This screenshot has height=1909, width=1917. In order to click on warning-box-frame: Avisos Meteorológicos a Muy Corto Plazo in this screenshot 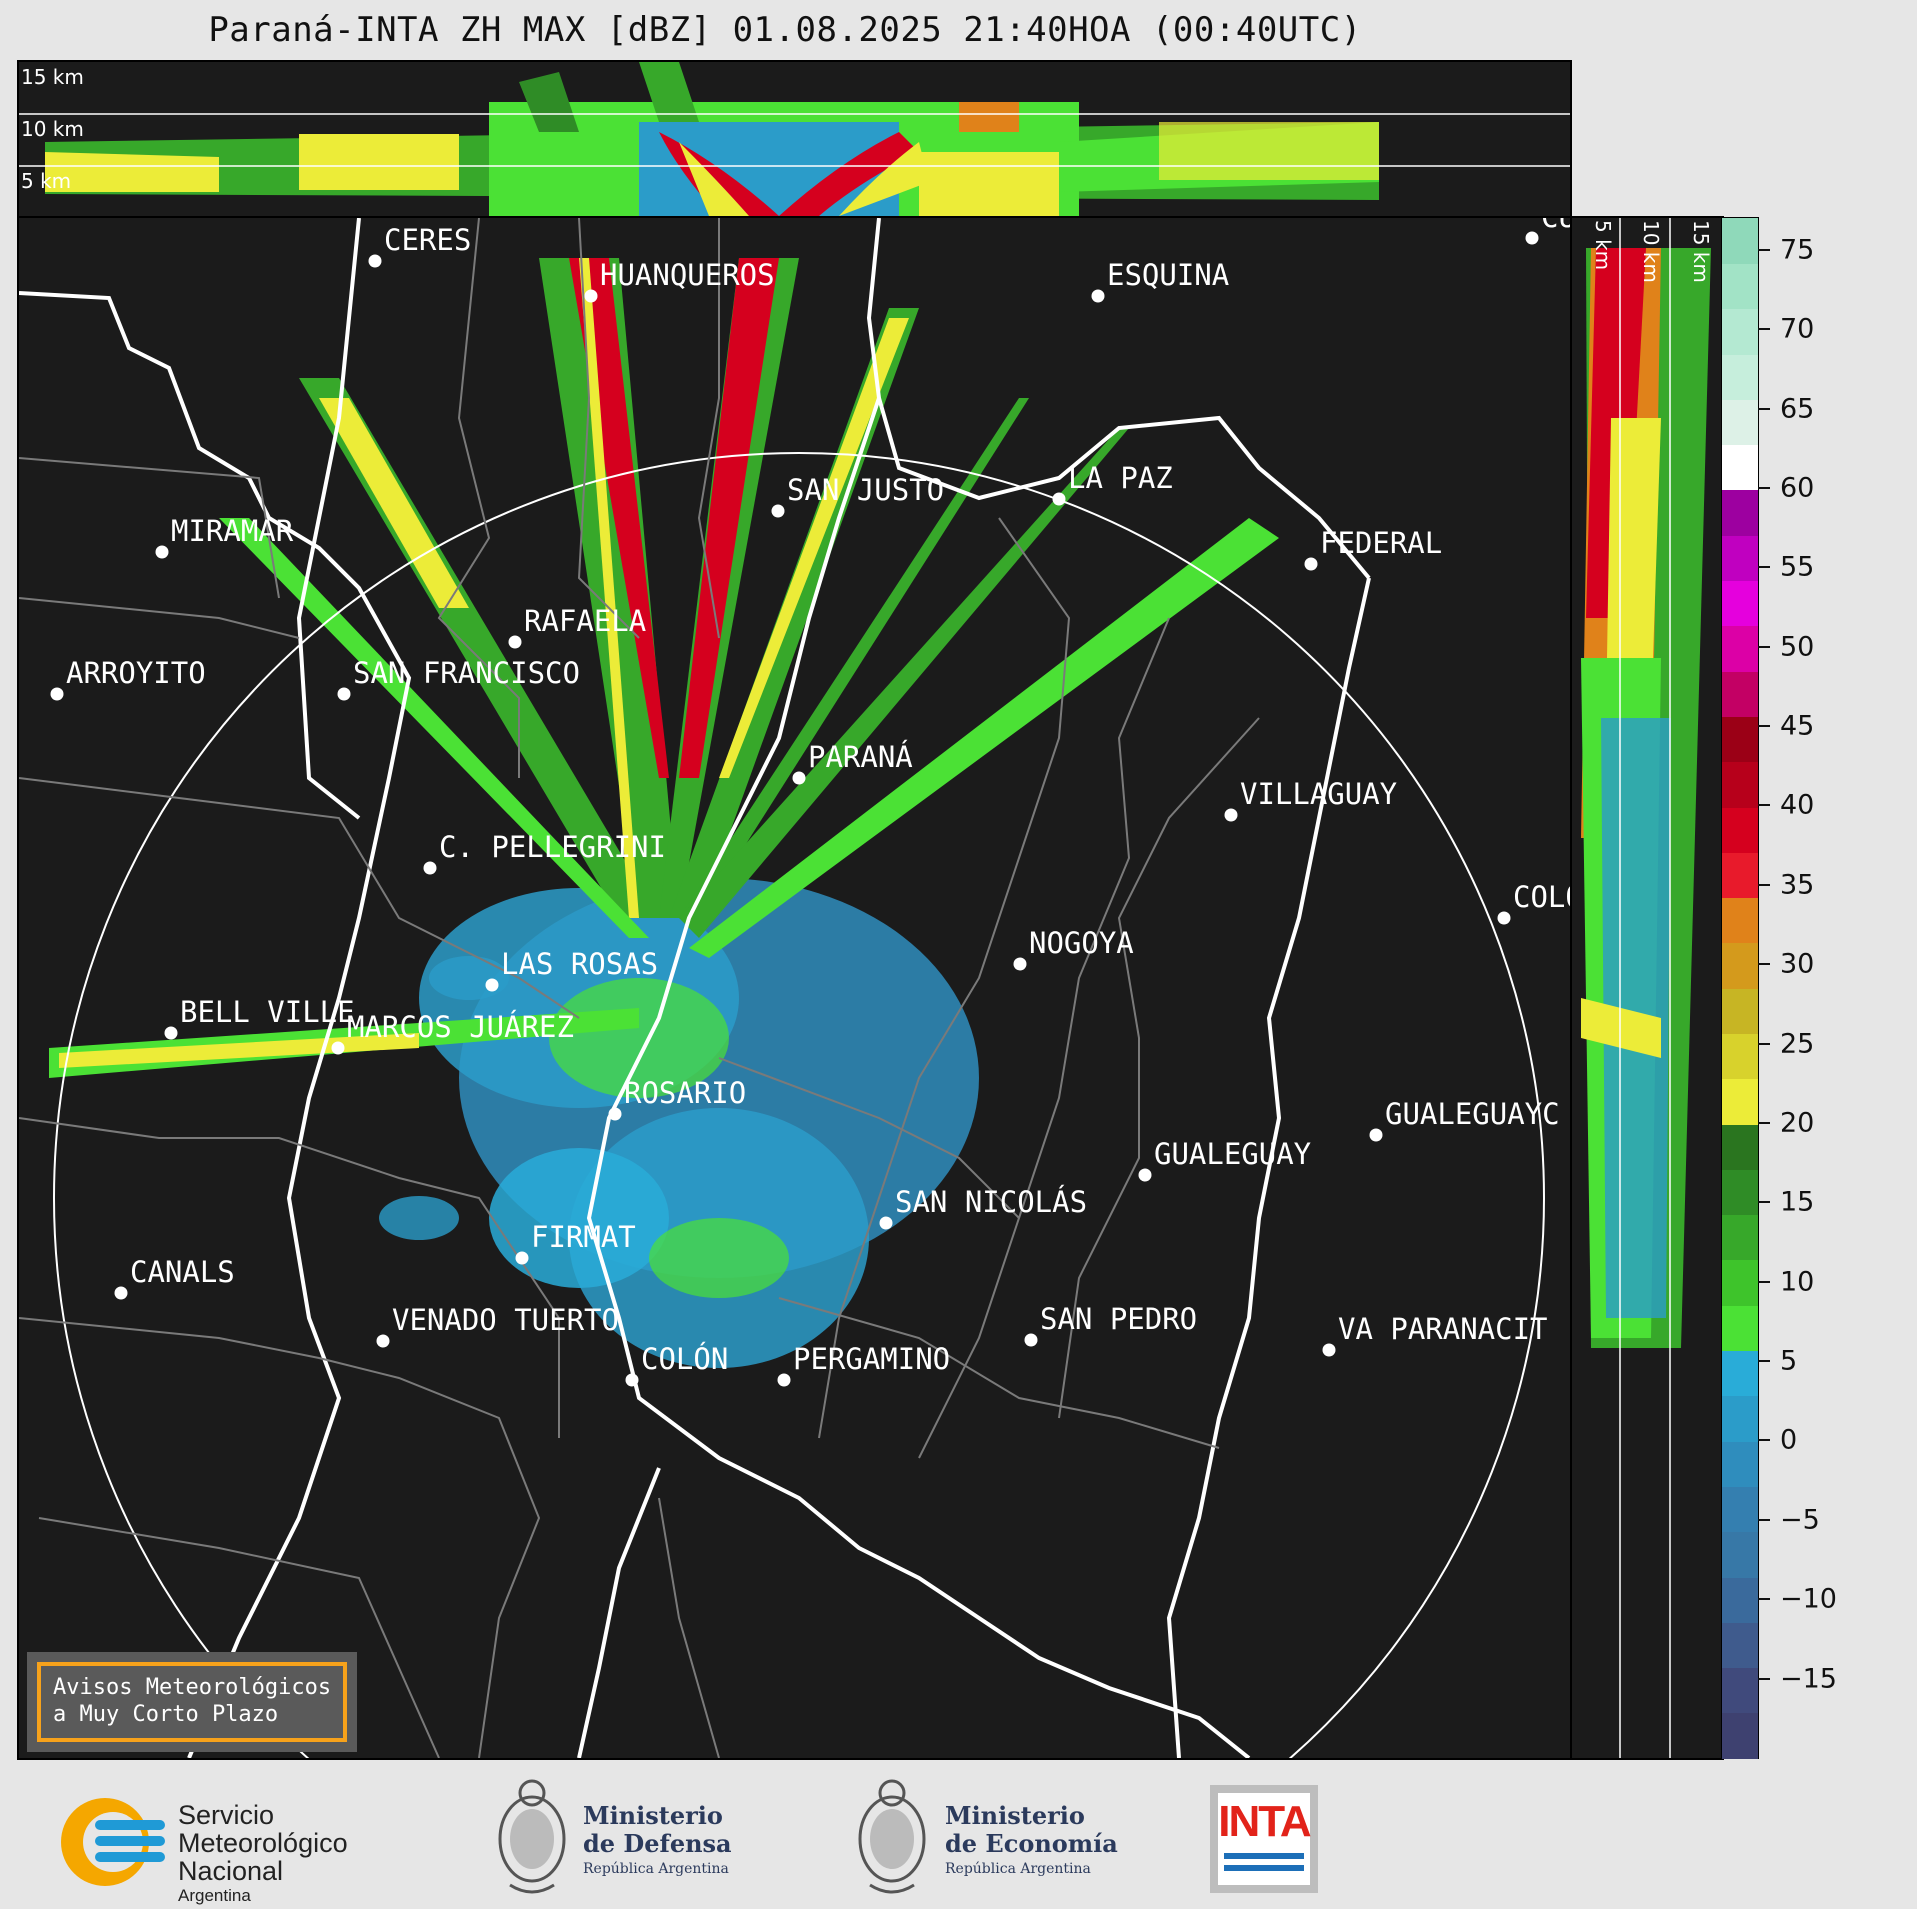, I will do `click(192, 1702)`.